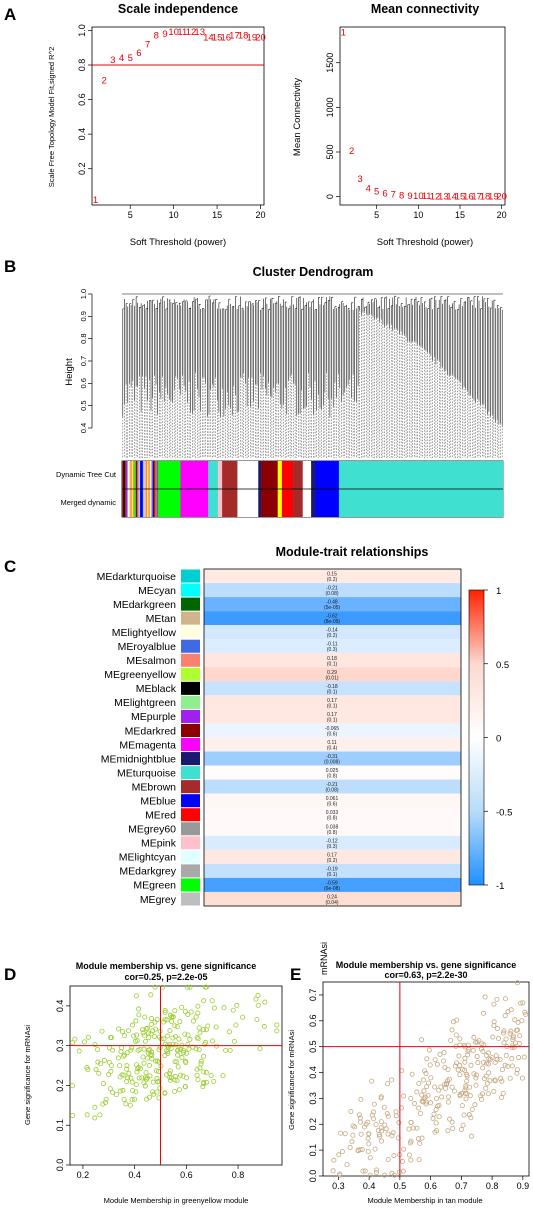 This screenshot has height=1208, width=533. I want to click on dendrogram-ylabel: Height, so click(69, 372).